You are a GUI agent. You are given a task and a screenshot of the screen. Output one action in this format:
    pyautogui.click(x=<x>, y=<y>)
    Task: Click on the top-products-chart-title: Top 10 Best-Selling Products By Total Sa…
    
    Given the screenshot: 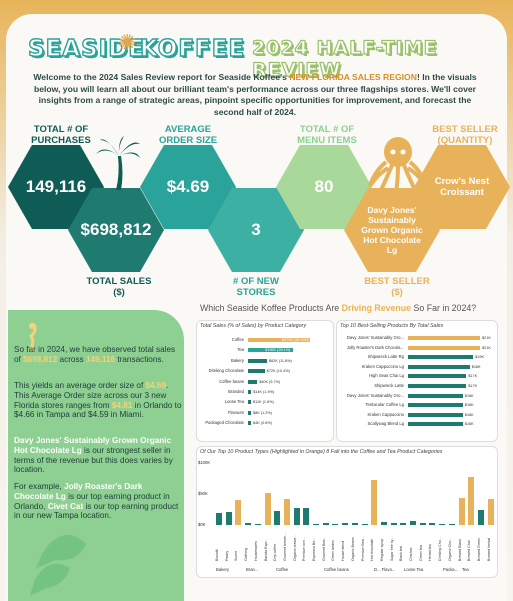 What is the action you would take?
    pyautogui.click(x=392, y=326)
    